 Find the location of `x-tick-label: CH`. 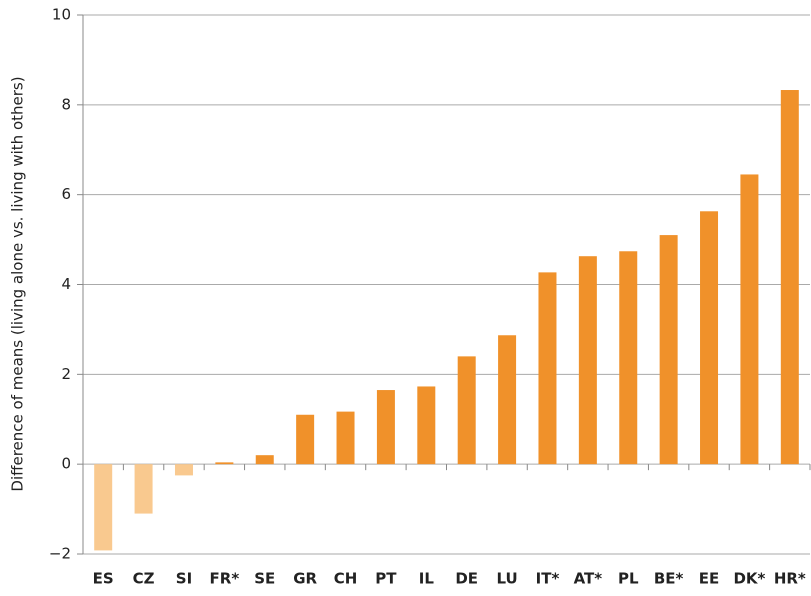

x-tick-label: CH is located at coordinates (346, 579).